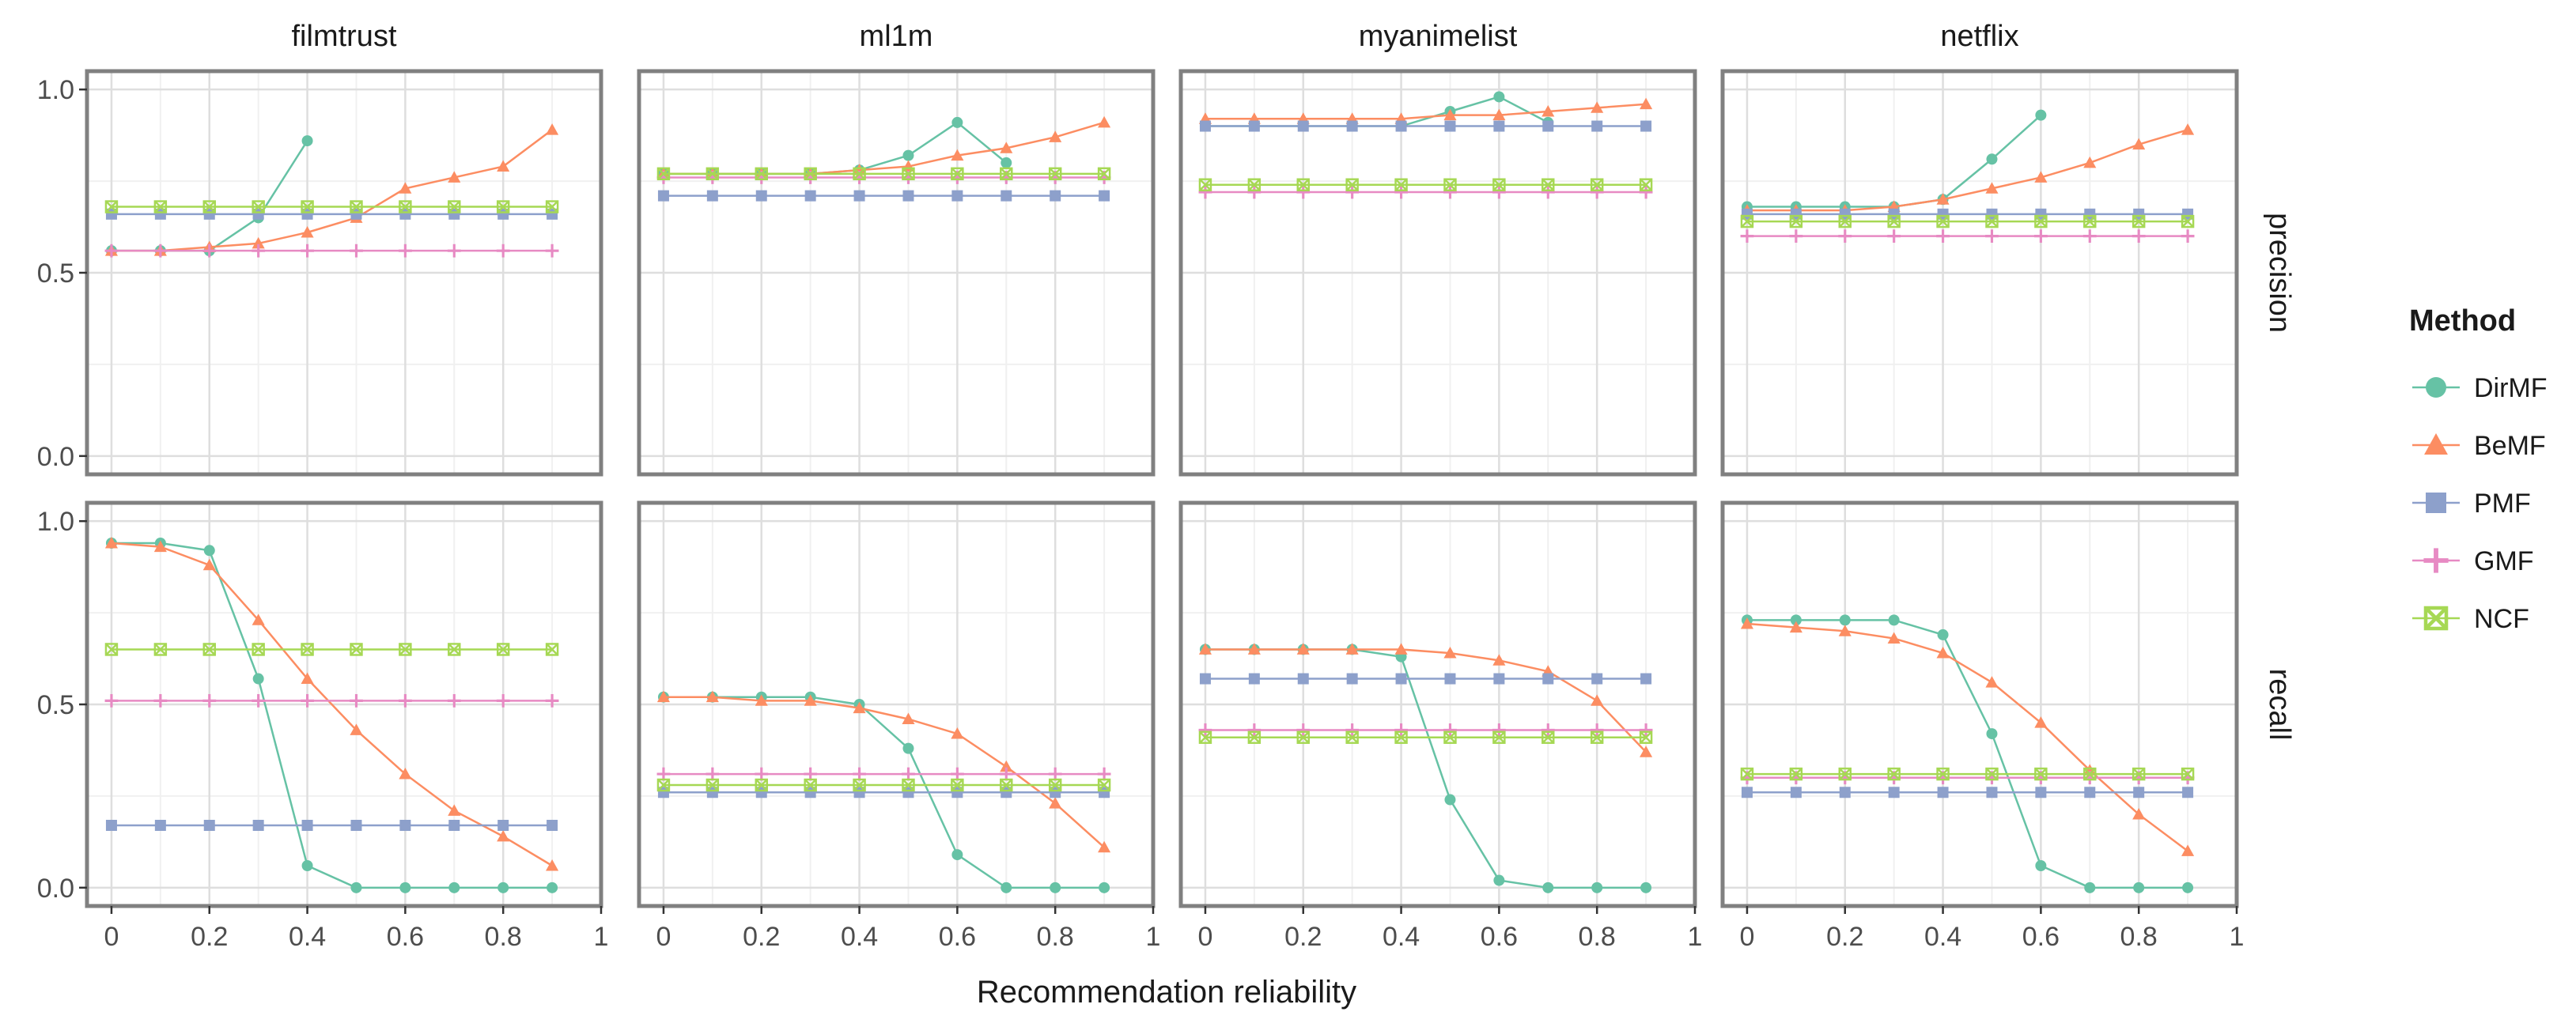 The height and width of the screenshot is (1023, 2576). What do you see at coordinates (331, 825) in the screenshot?
I see `series-PMF-recall-filmtrust` at bounding box center [331, 825].